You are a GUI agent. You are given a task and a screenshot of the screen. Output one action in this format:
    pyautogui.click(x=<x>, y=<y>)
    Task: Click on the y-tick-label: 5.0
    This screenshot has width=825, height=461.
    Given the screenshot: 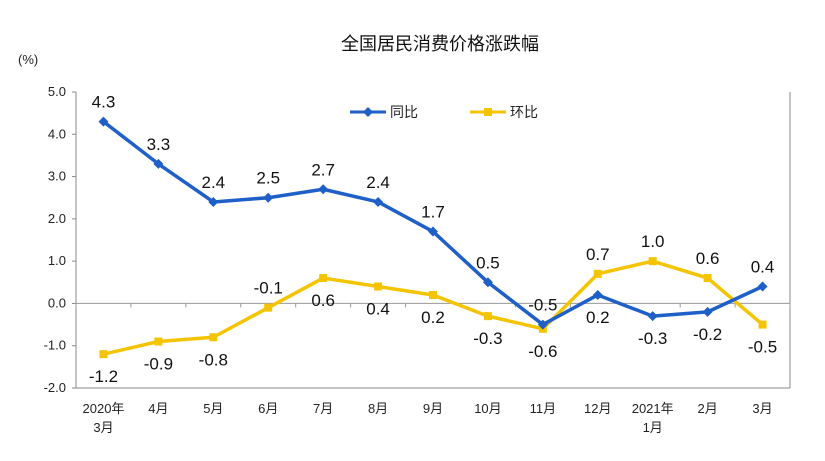 What is the action you would take?
    pyautogui.click(x=57, y=91)
    